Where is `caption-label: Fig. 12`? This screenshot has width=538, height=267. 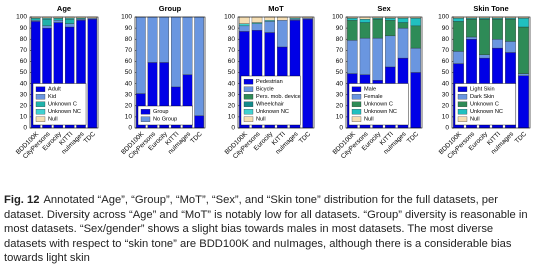 caption-label: Fig. 12 is located at coordinates (22, 200).